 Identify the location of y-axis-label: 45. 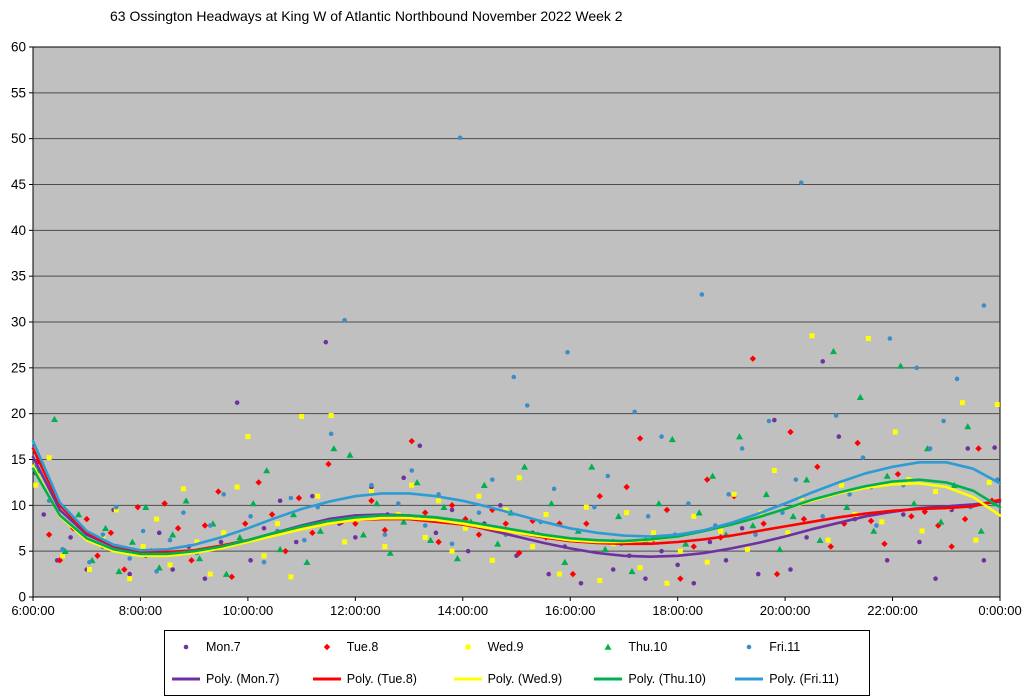
(18, 184).